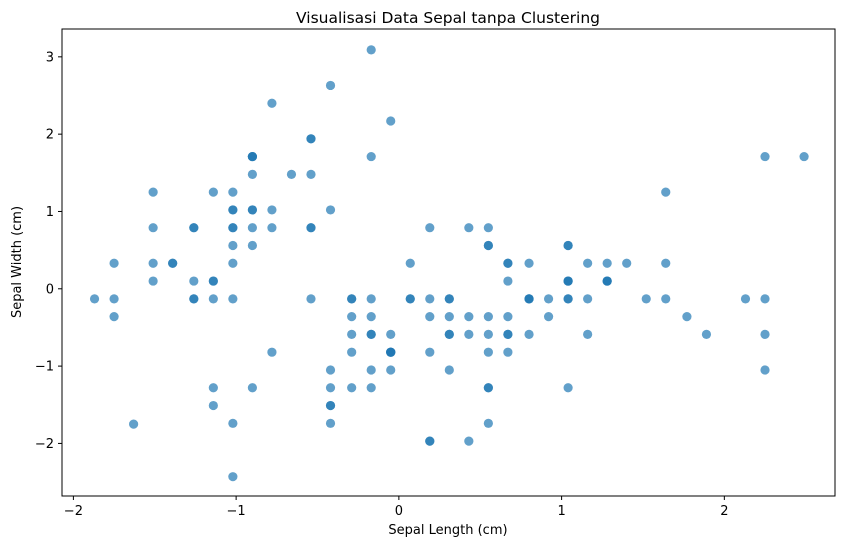 This screenshot has height=547, width=844. What do you see at coordinates (50, 135) in the screenshot?
I see `y-tick-label: 2` at bounding box center [50, 135].